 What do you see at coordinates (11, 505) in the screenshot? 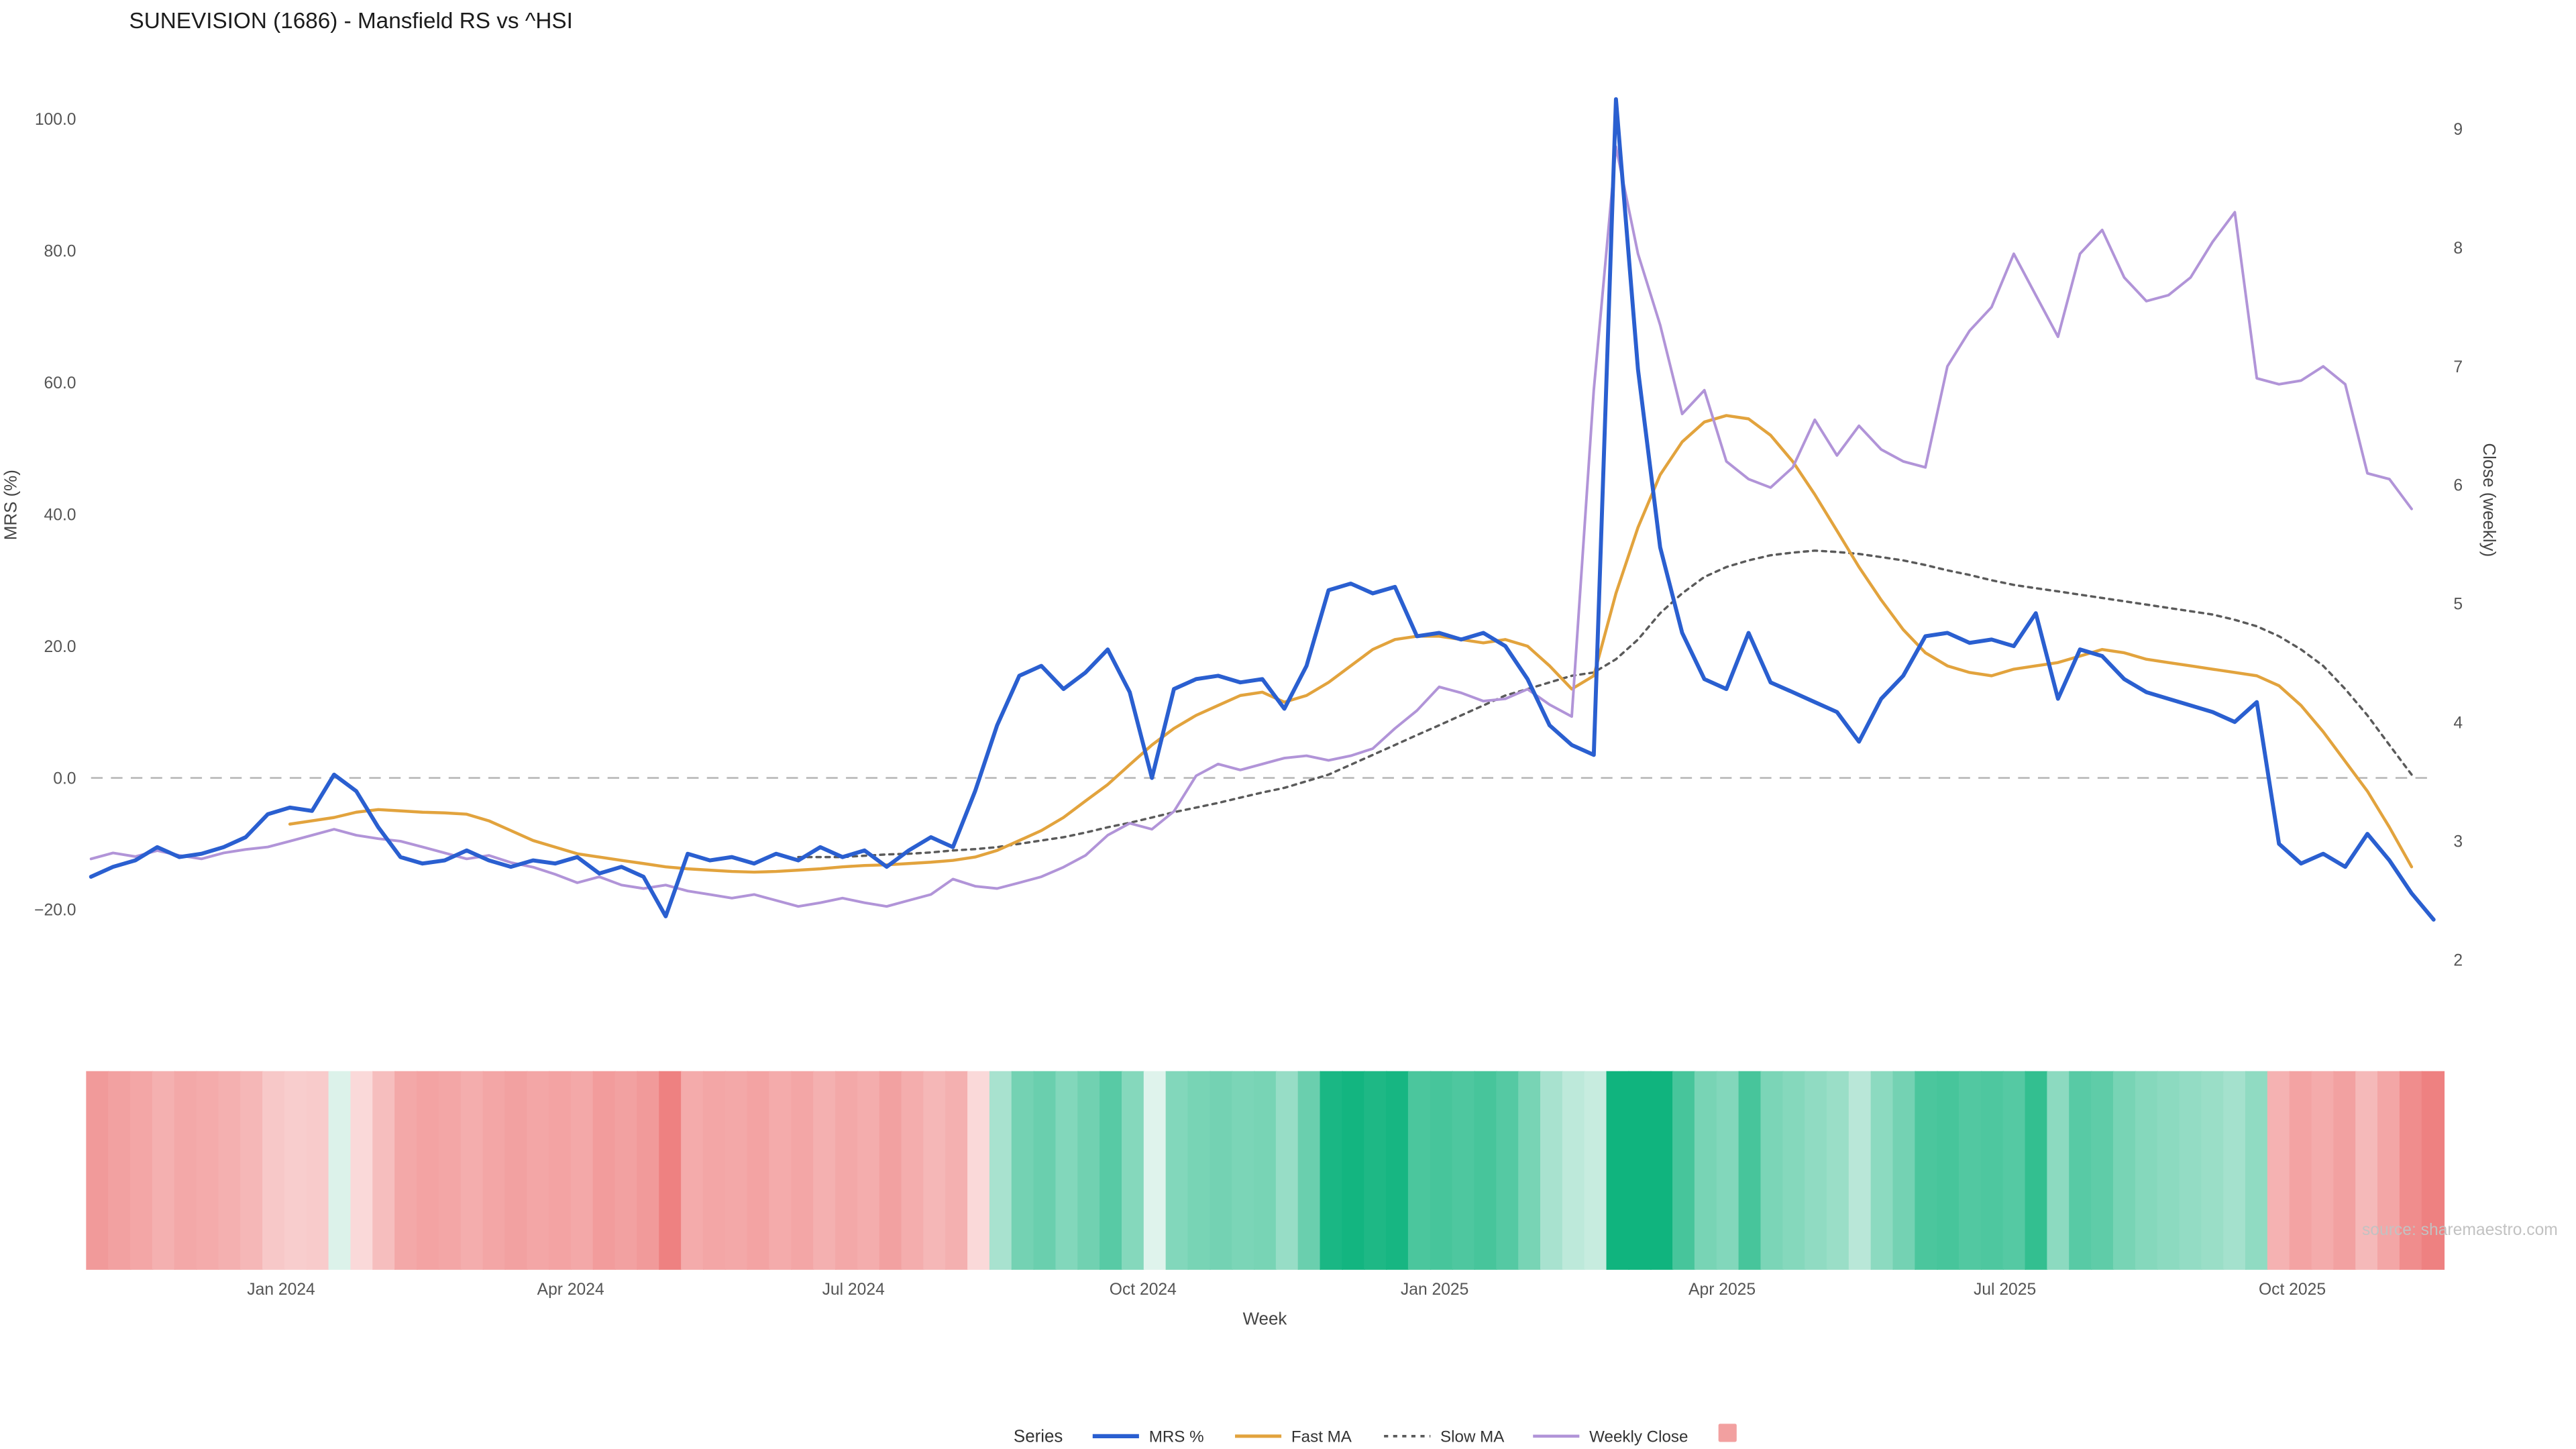
I see `y-left-axis-title: MRS (%)` at bounding box center [11, 505].